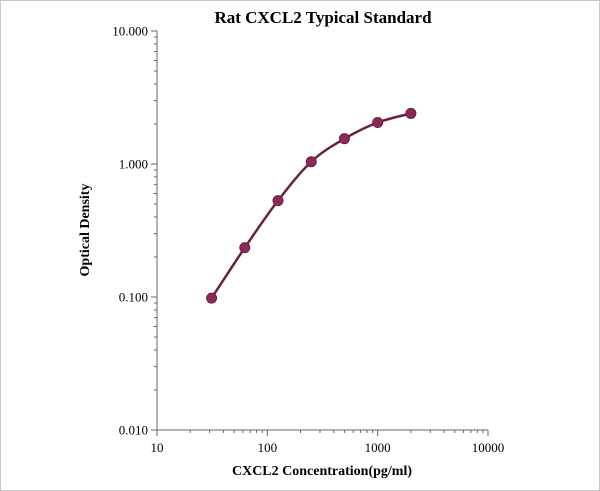 The width and height of the screenshot is (600, 491). Describe the element at coordinates (268, 447) in the screenshot. I see `x-tick-label: 100` at that location.